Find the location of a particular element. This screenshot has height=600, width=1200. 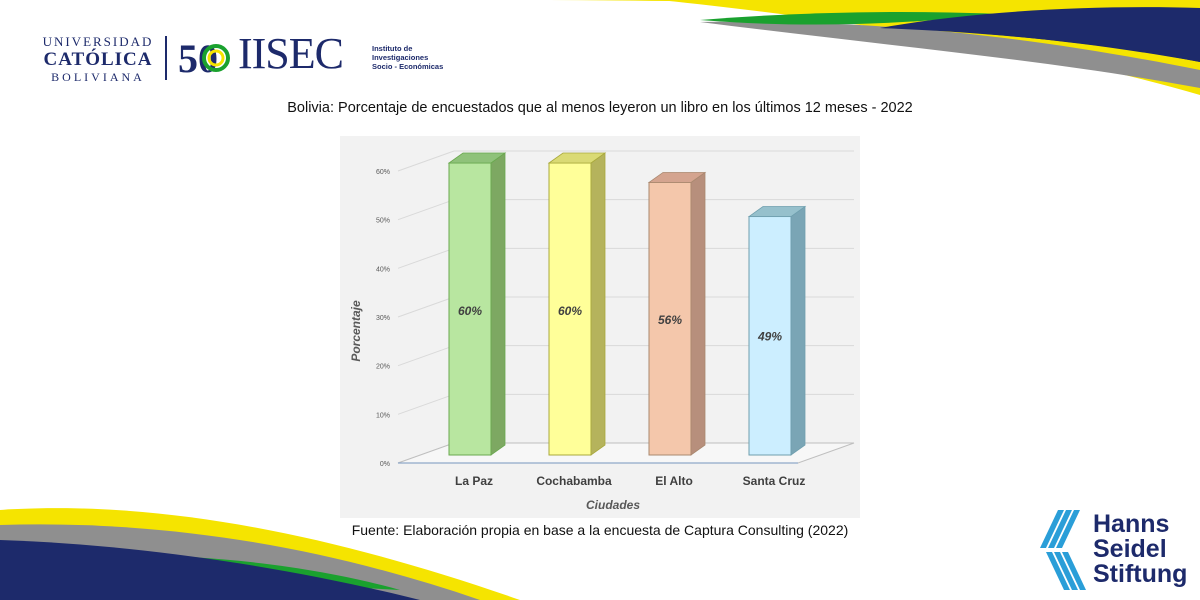

hss-logo-line: Hanns is located at coordinates (1131, 524).